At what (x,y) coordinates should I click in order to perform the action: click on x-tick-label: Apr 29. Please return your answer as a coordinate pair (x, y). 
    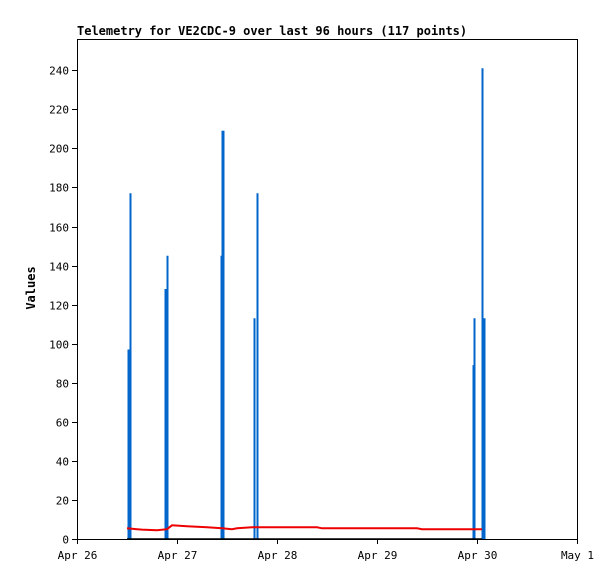
    Looking at the image, I should click on (378, 555).